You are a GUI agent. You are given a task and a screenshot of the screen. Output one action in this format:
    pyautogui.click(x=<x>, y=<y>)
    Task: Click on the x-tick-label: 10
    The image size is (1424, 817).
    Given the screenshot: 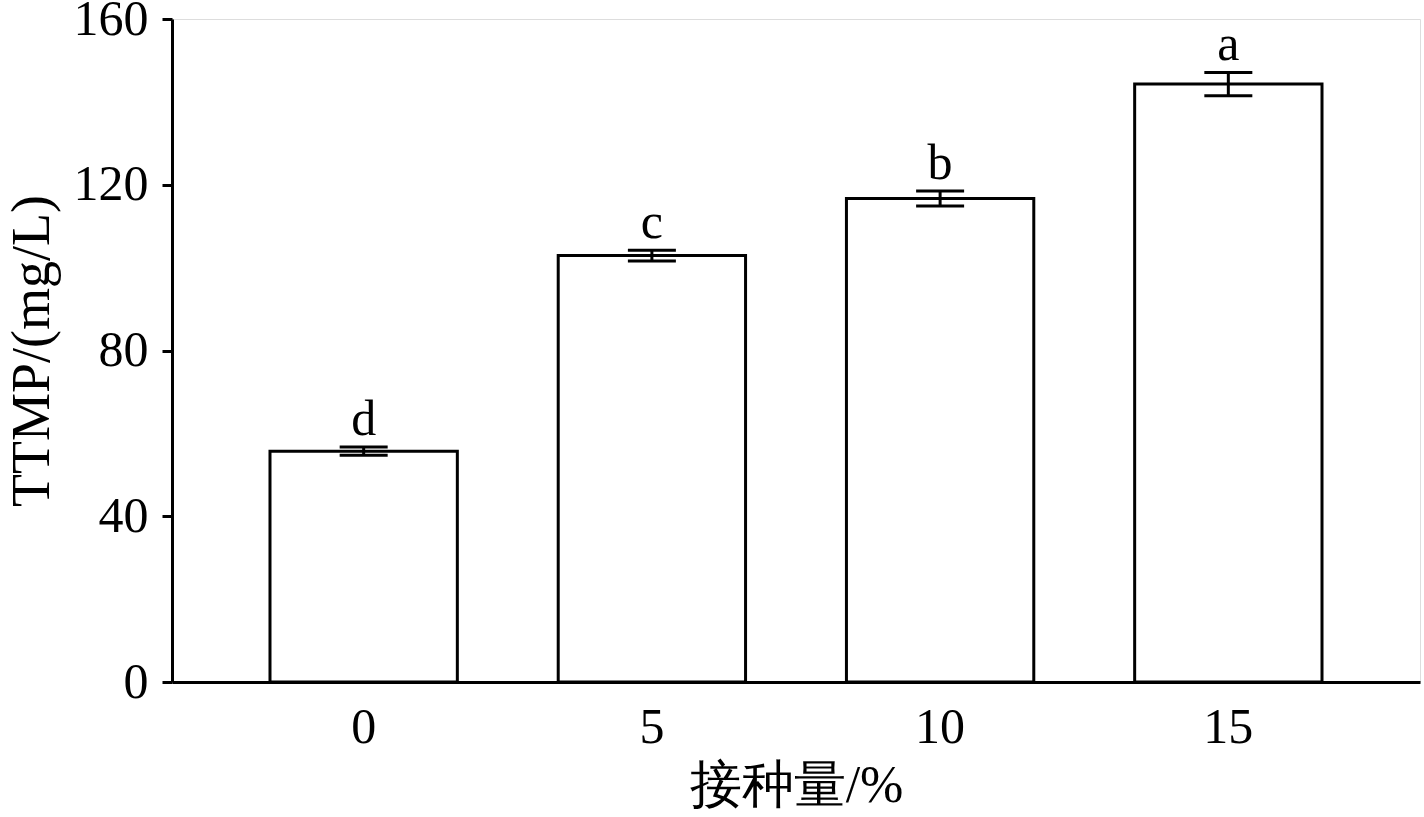 What is the action you would take?
    pyautogui.click(x=940, y=725)
    